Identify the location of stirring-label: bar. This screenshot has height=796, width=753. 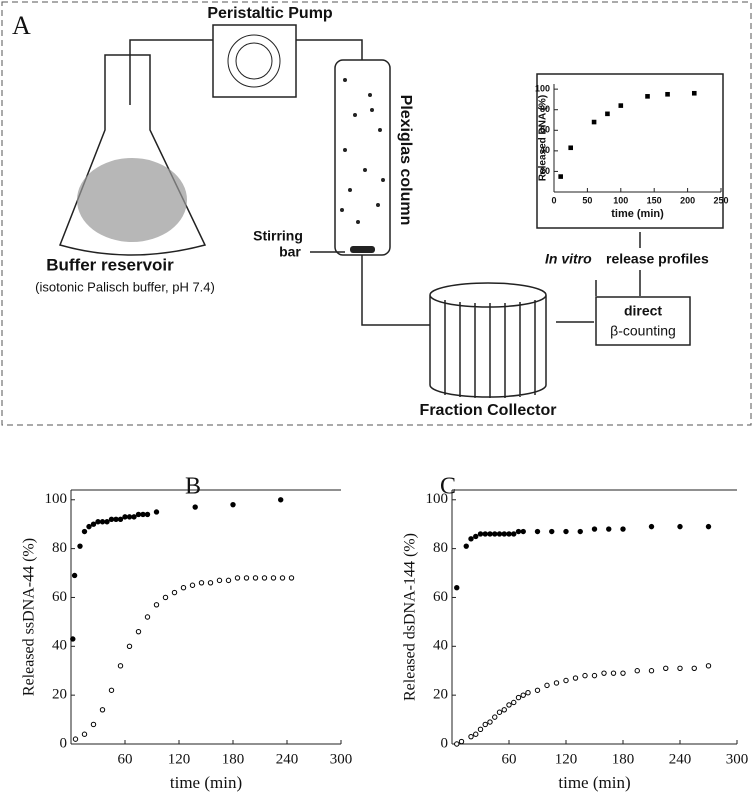
(290, 252).